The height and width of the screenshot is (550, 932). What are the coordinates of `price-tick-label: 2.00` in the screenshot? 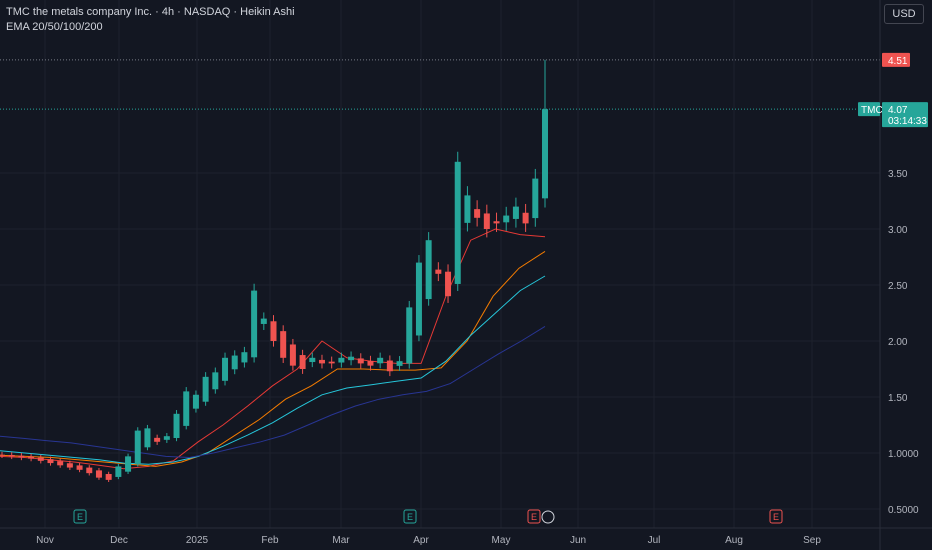 It's located at (898, 342).